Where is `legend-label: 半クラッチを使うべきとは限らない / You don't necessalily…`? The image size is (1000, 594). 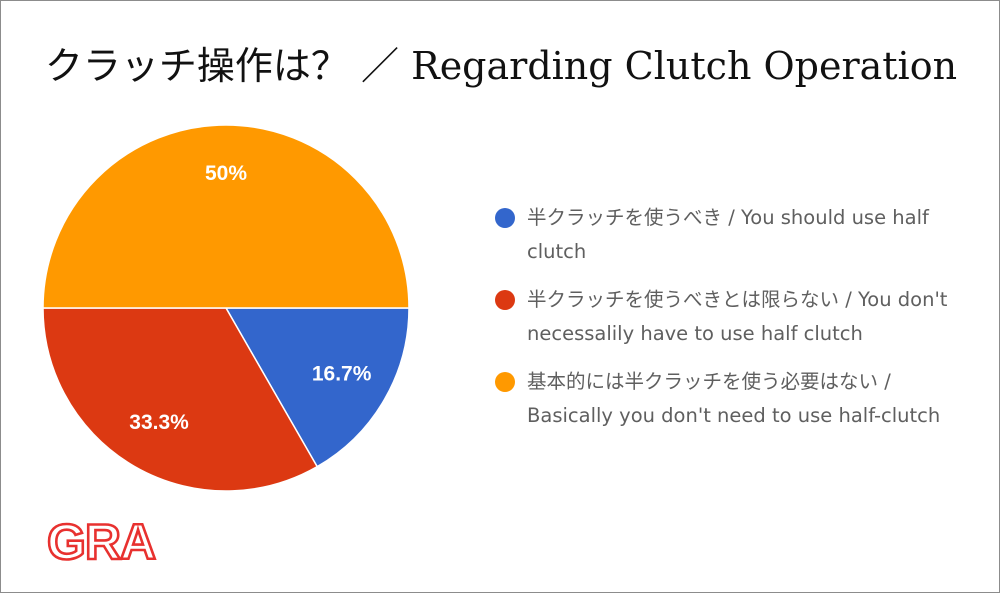 legend-label: 半クラッチを使うべきとは限らない / You don't necessalily… is located at coordinates (737, 316).